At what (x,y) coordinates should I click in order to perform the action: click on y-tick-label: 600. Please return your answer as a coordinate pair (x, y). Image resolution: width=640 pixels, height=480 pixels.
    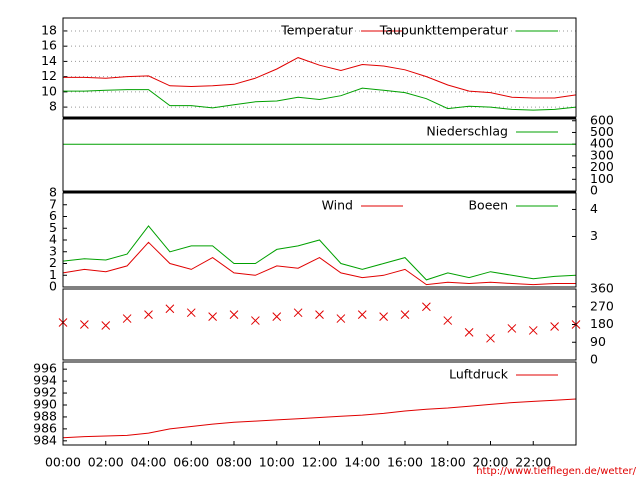
    Looking at the image, I should click on (602, 119).